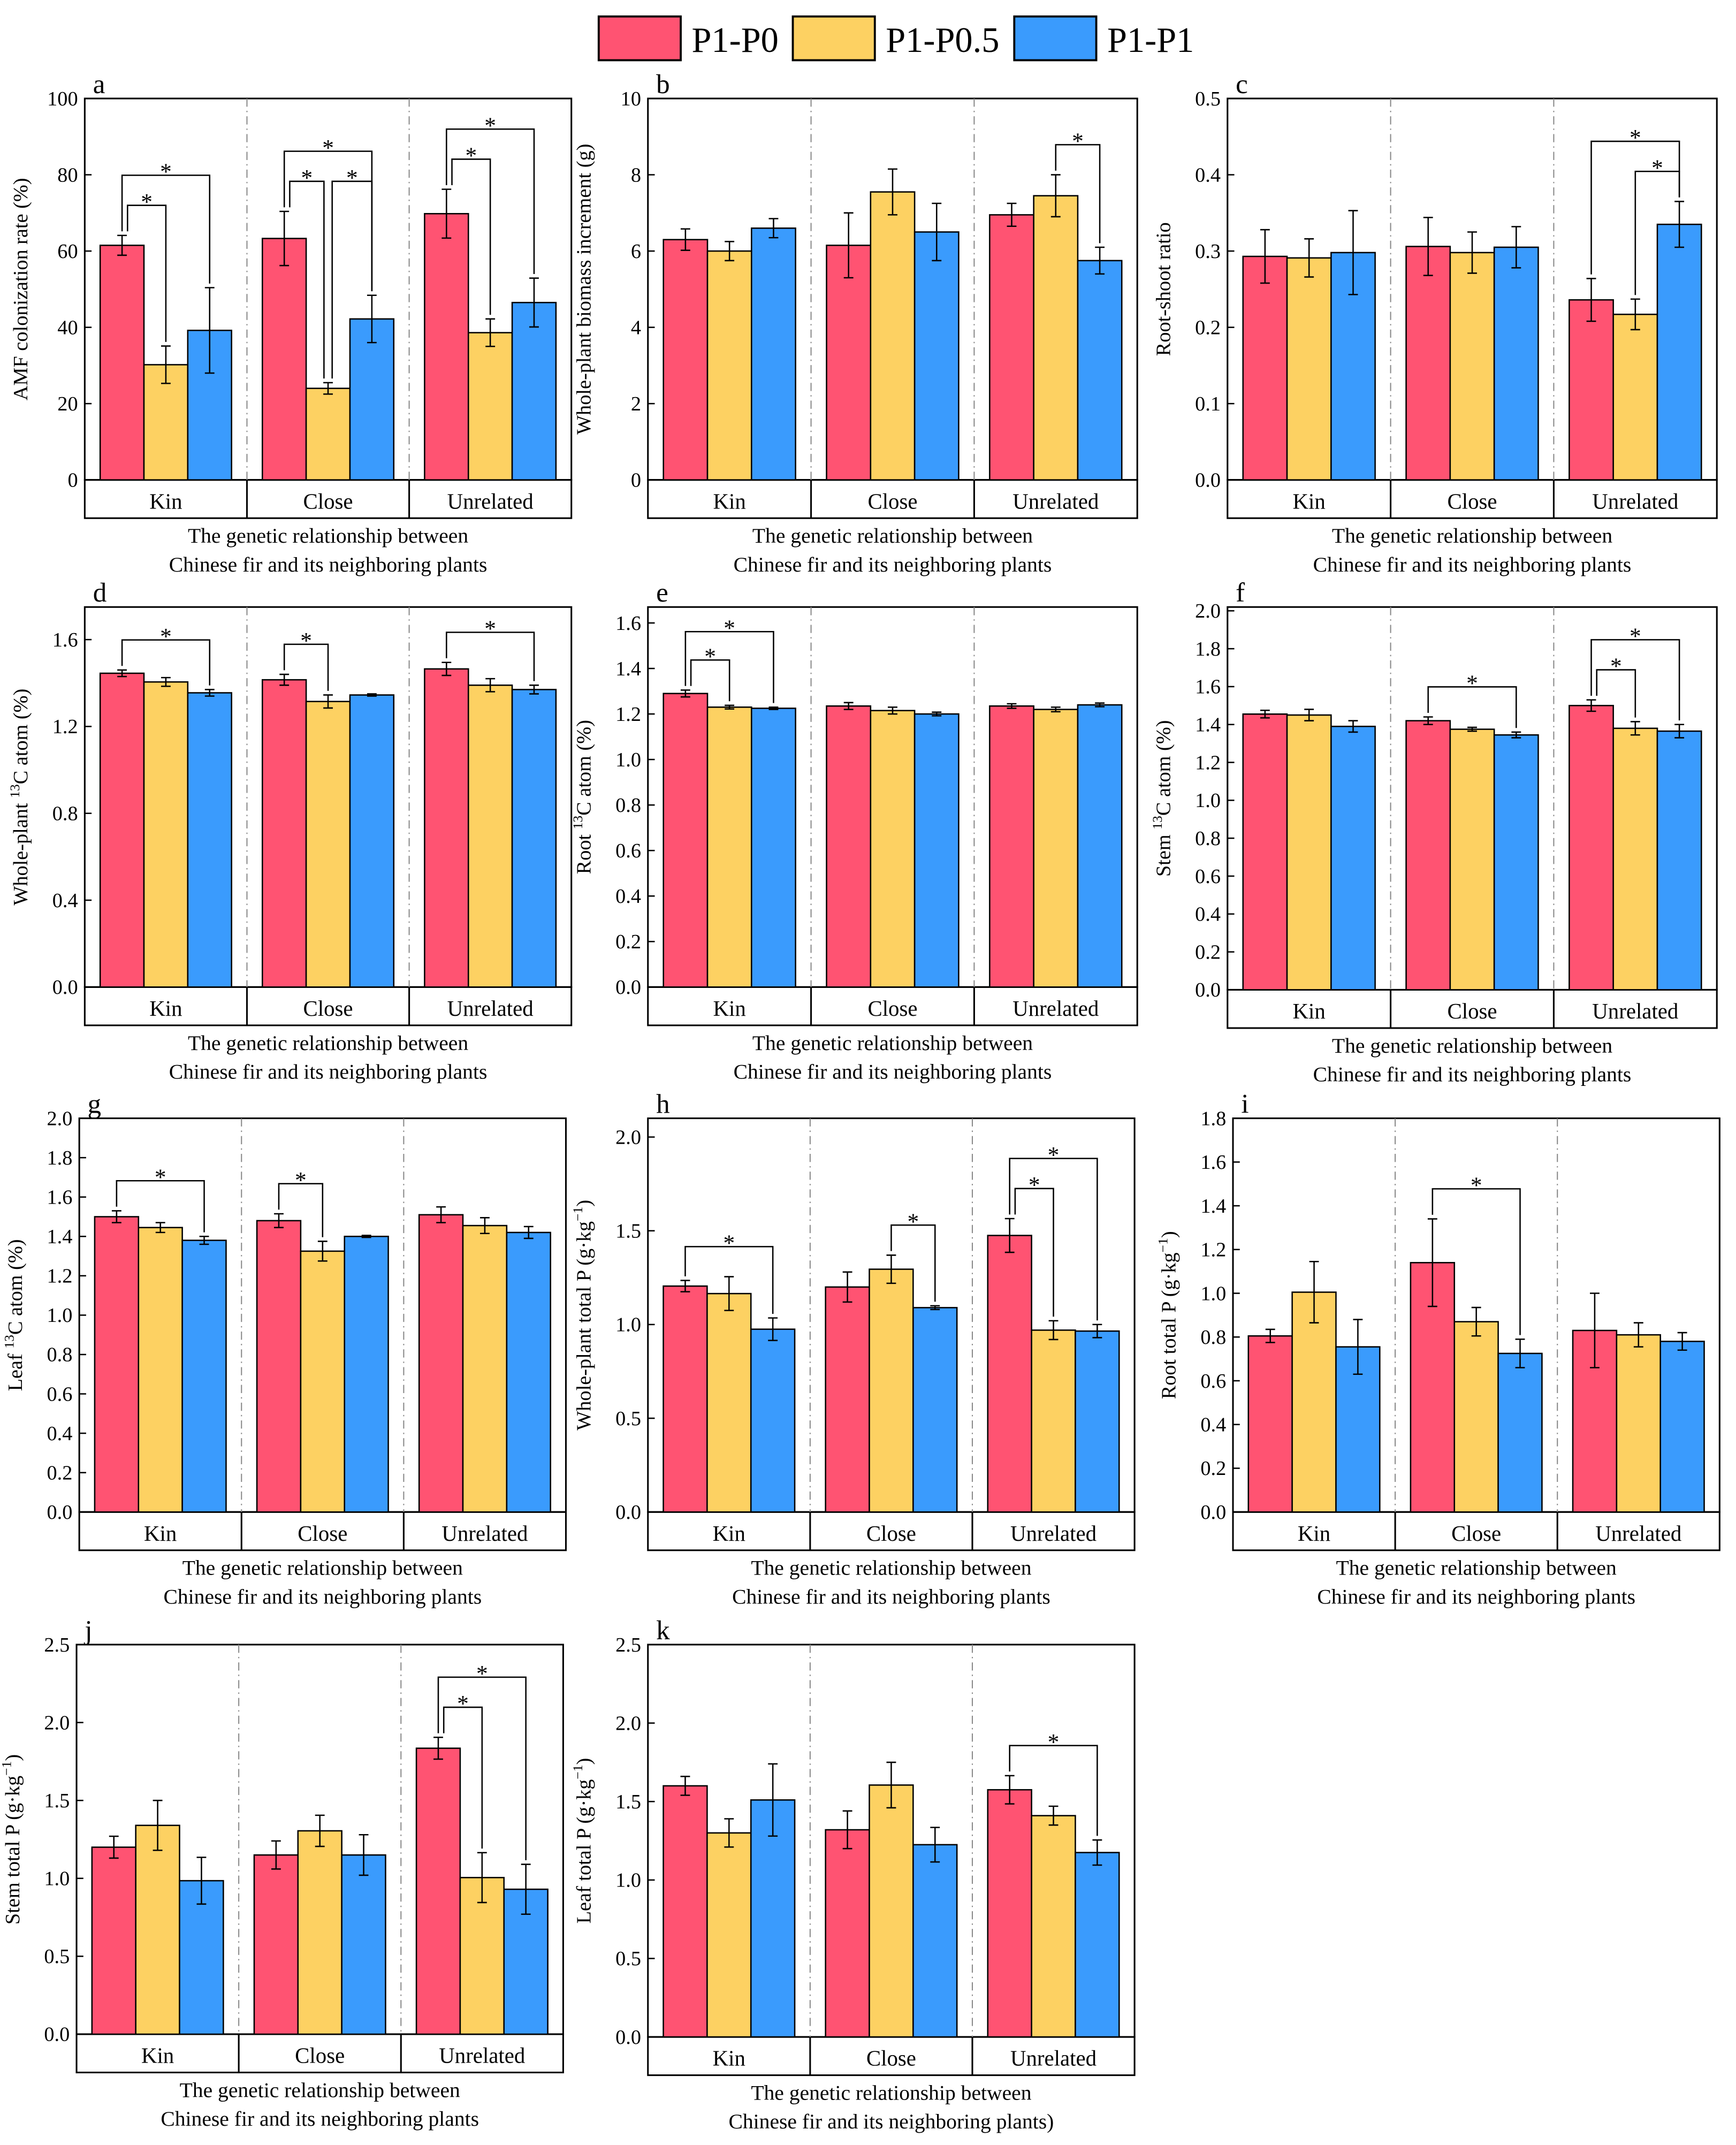 This screenshot has width=1736, height=2145. What do you see at coordinates (60, 1394) in the screenshot?
I see `y-tick-label: 0.6` at bounding box center [60, 1394].